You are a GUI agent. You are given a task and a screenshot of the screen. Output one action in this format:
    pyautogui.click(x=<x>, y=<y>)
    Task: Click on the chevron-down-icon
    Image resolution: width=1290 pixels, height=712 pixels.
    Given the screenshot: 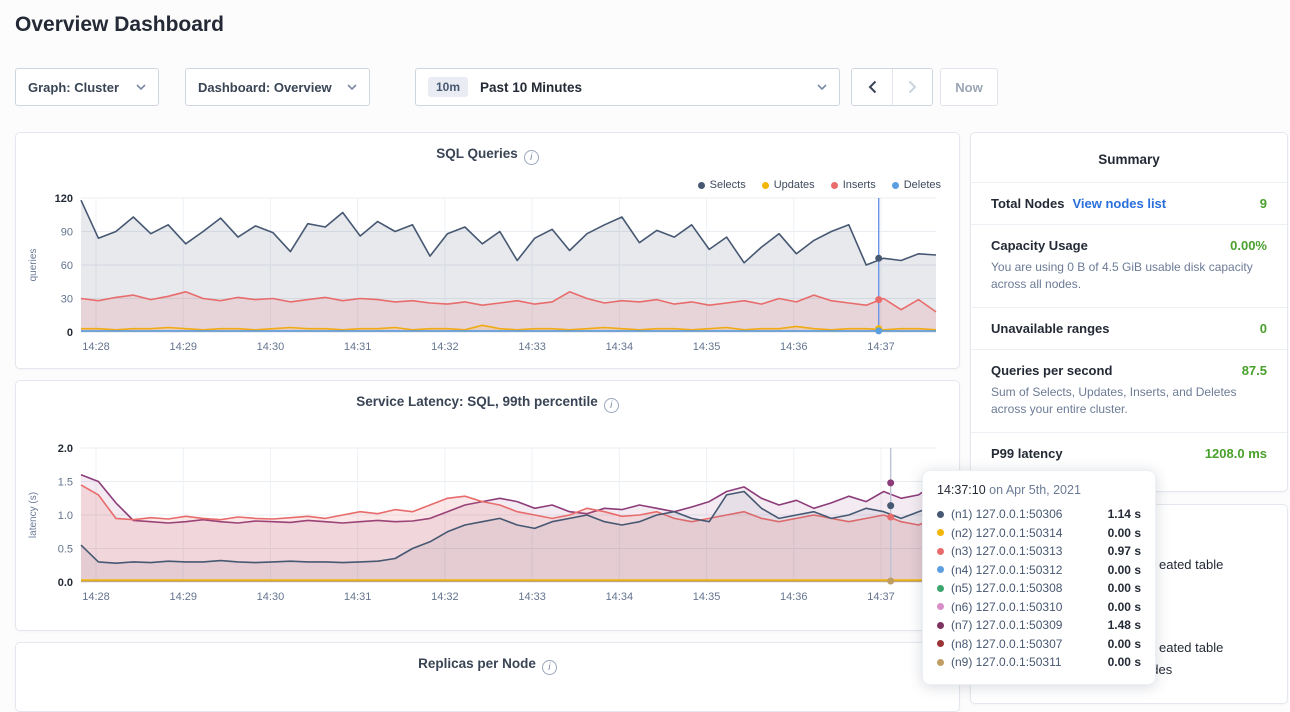 What is the action you would take?
    pyautogui.click(x=822, y=87)
    